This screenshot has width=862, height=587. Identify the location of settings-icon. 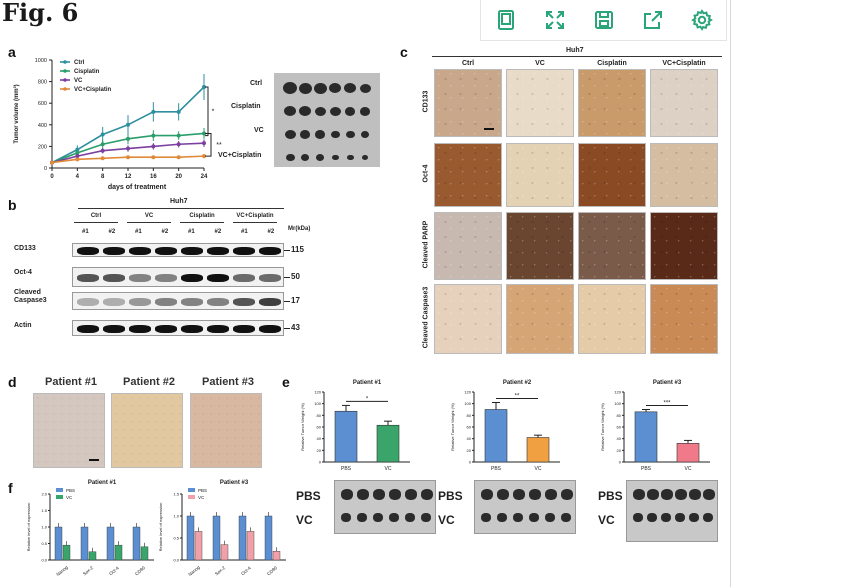
(701, 20).